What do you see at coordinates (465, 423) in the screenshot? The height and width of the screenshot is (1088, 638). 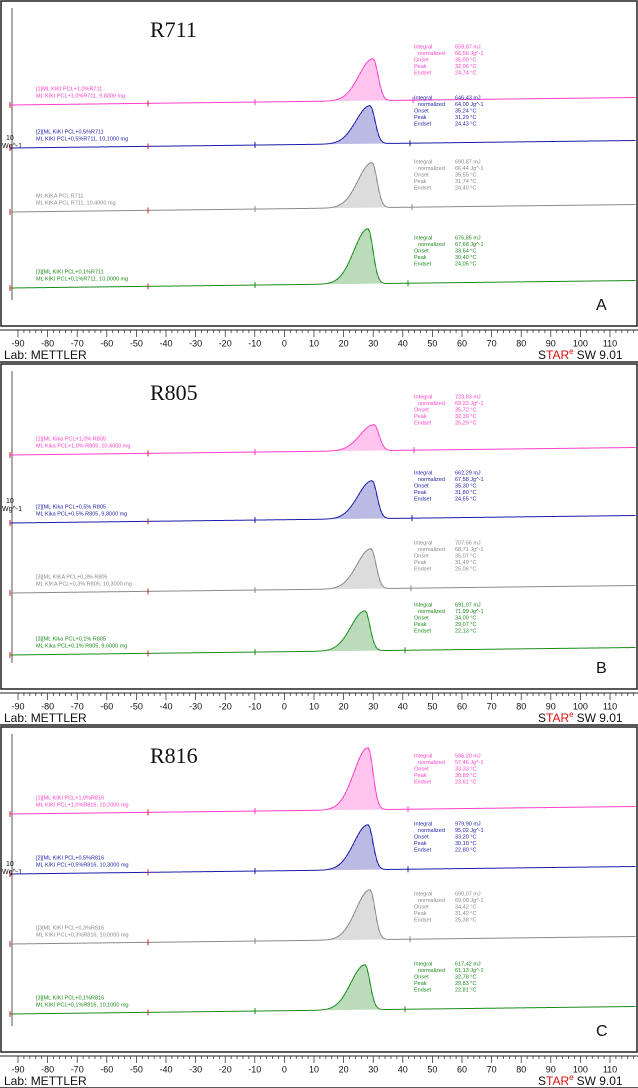 I see `result-value: 25,29 °C` at bounding box center [465, 423].